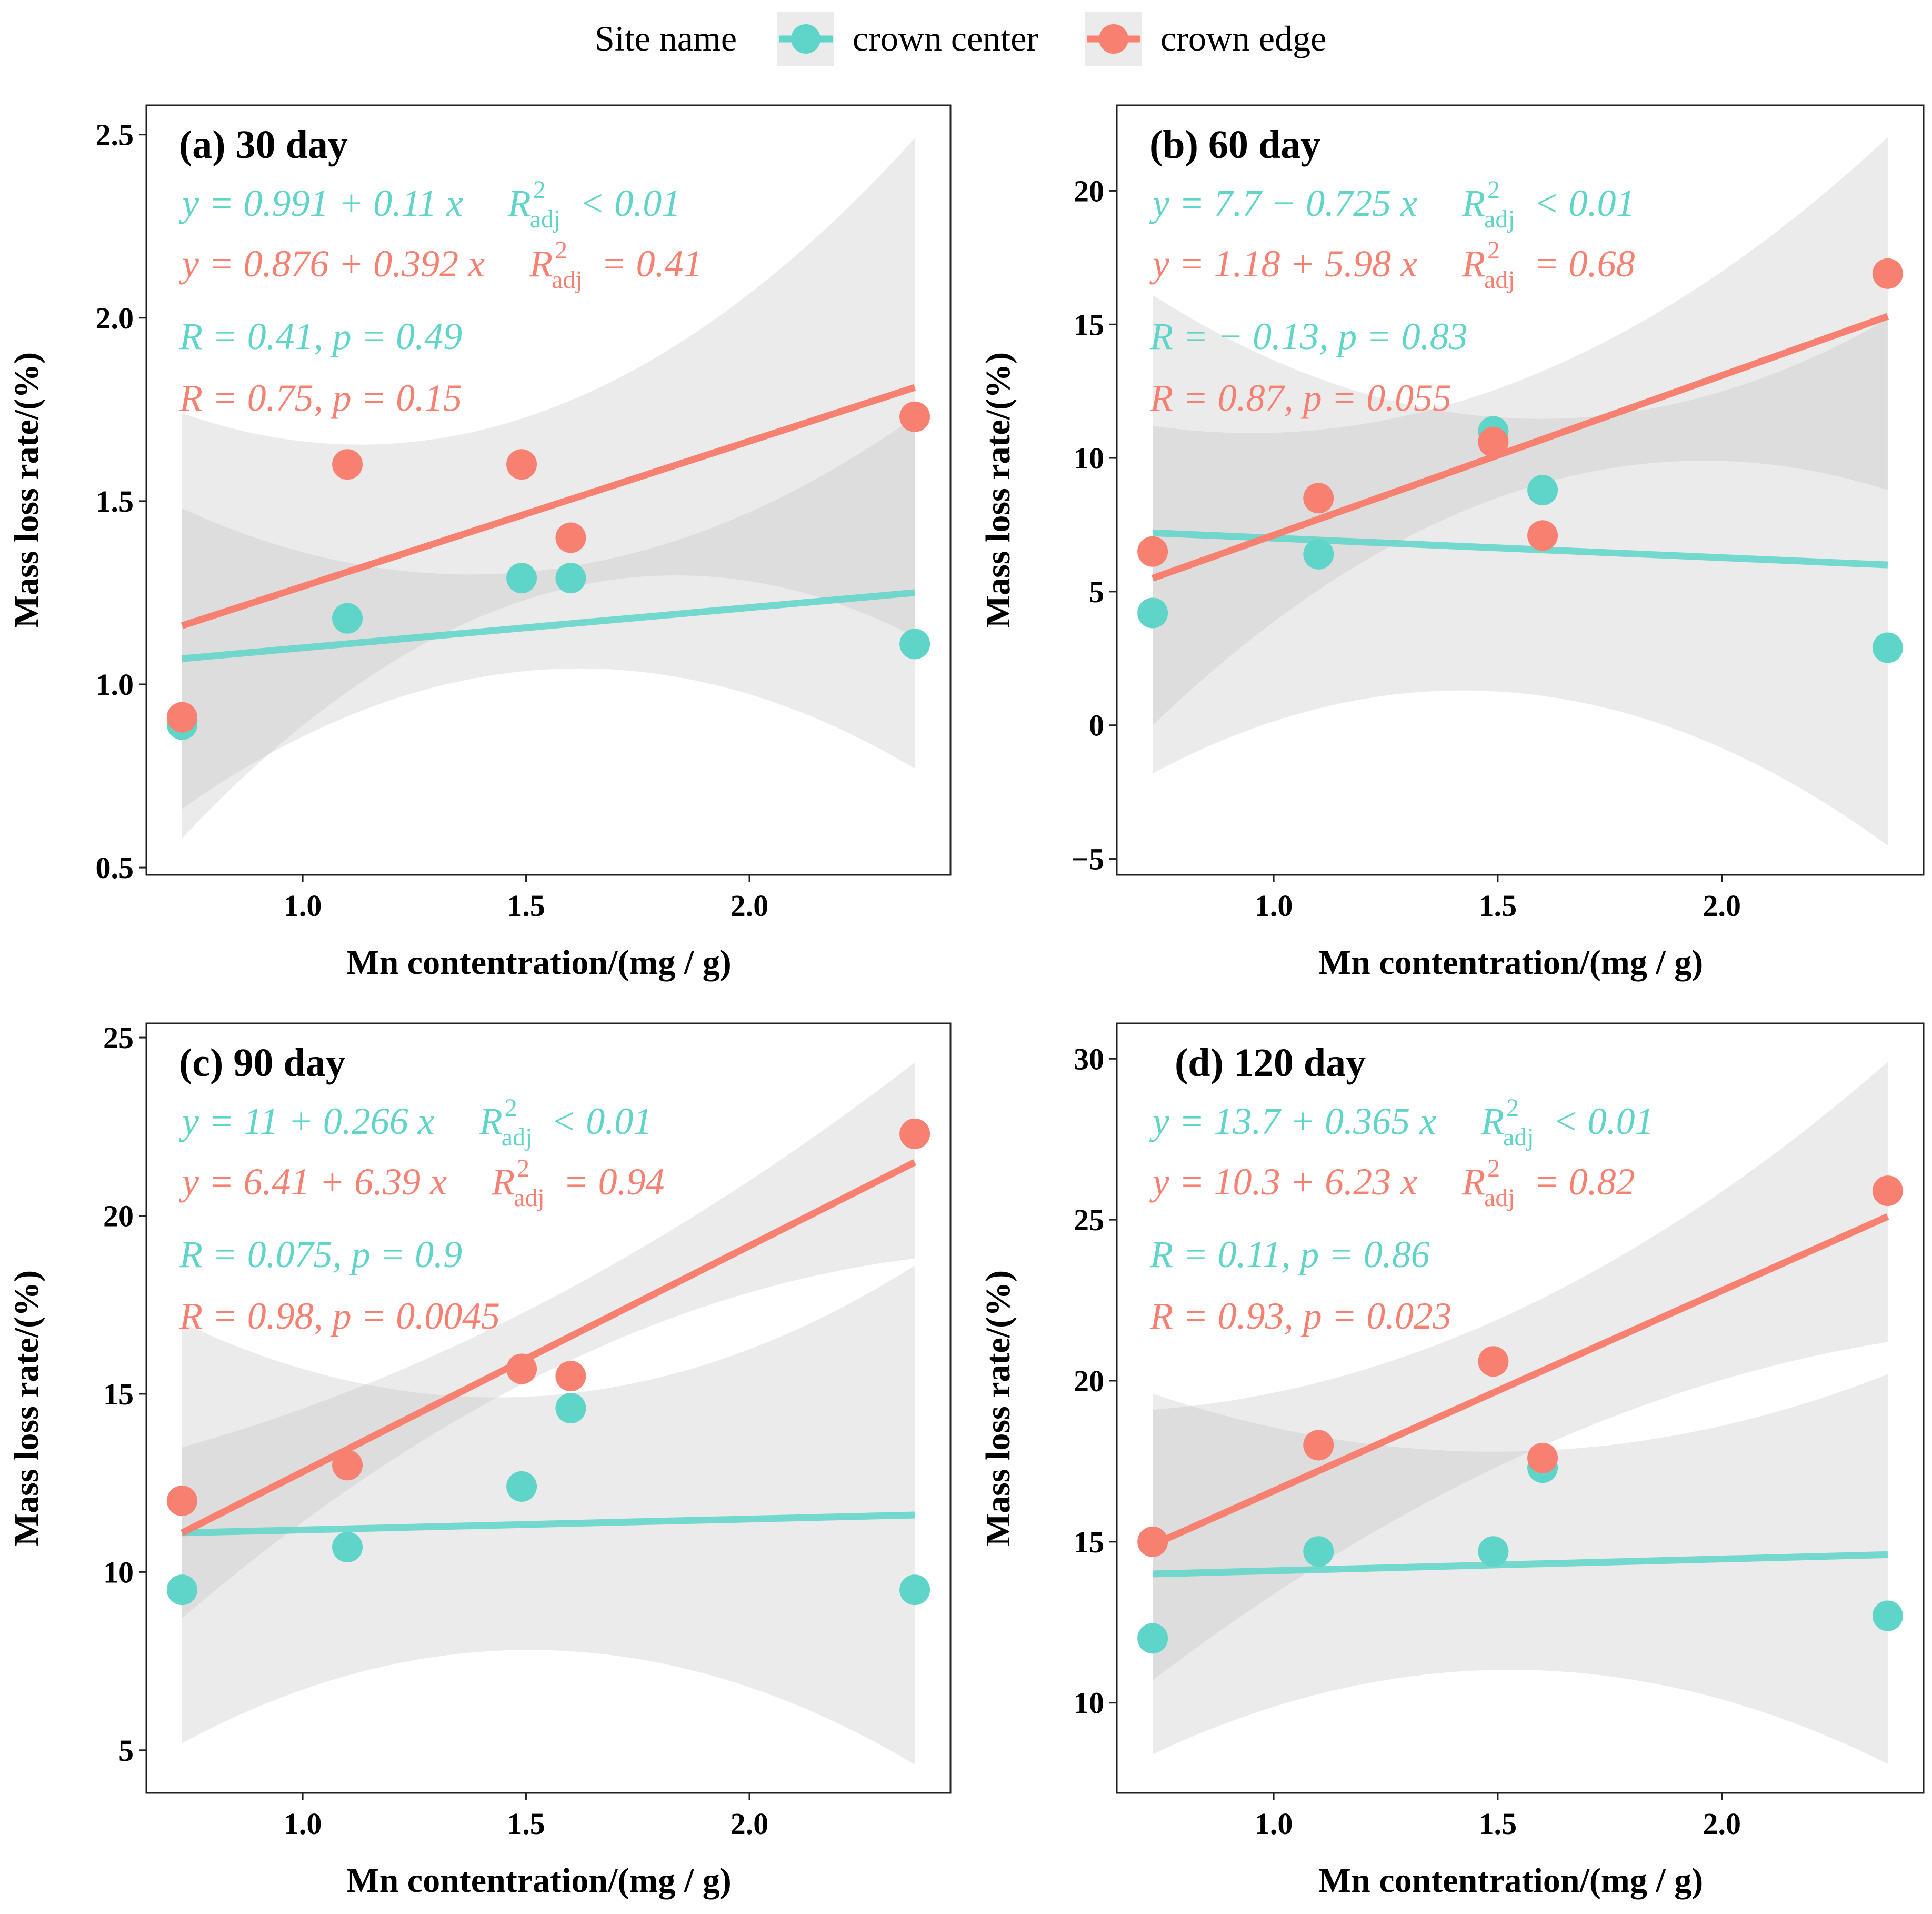  I want to click on correlation-label-edge: R = 0.75, p = 0.15, so click(320, 398).